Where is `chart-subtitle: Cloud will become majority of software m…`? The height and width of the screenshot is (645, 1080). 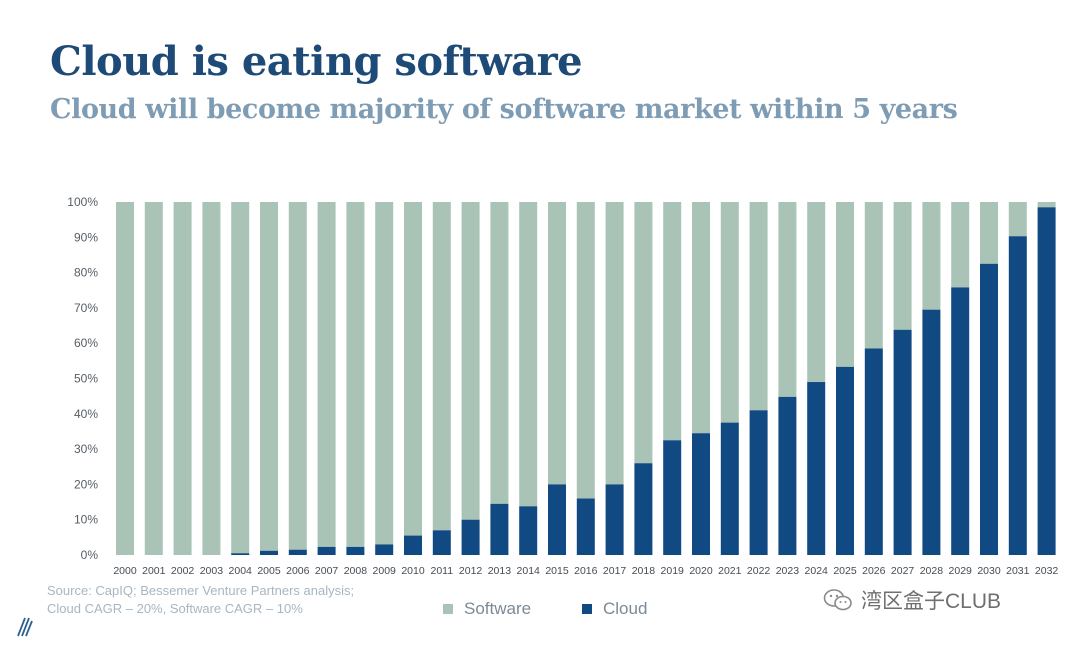
chart-subtitle: Cloud will become majority of software m… is located at coordinates (504, 109).